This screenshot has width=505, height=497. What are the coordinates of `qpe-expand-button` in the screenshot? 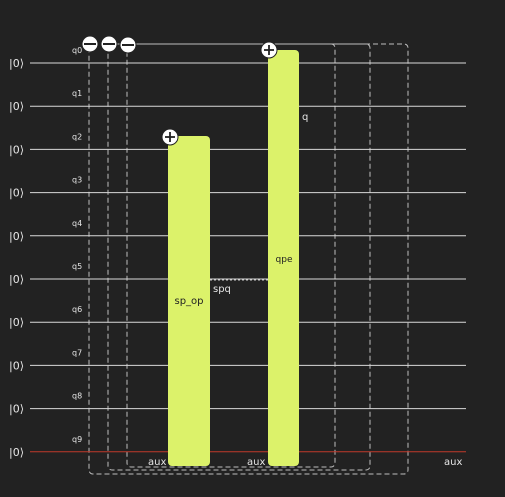 It's located at (269, 50).